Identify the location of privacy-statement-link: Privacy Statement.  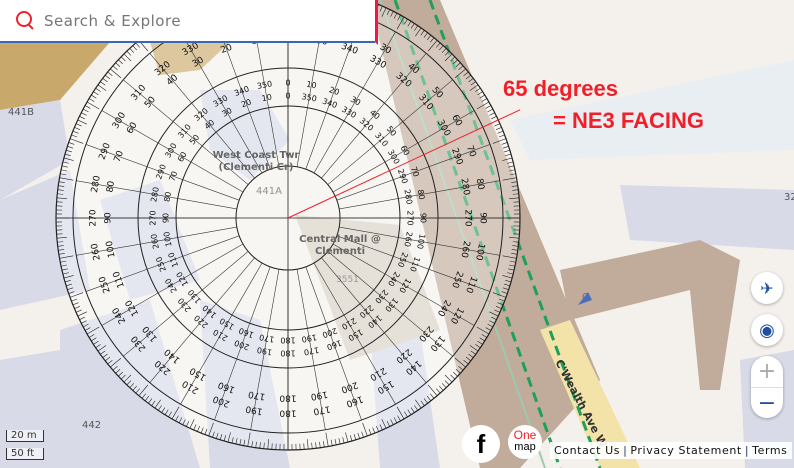
(686, 450).